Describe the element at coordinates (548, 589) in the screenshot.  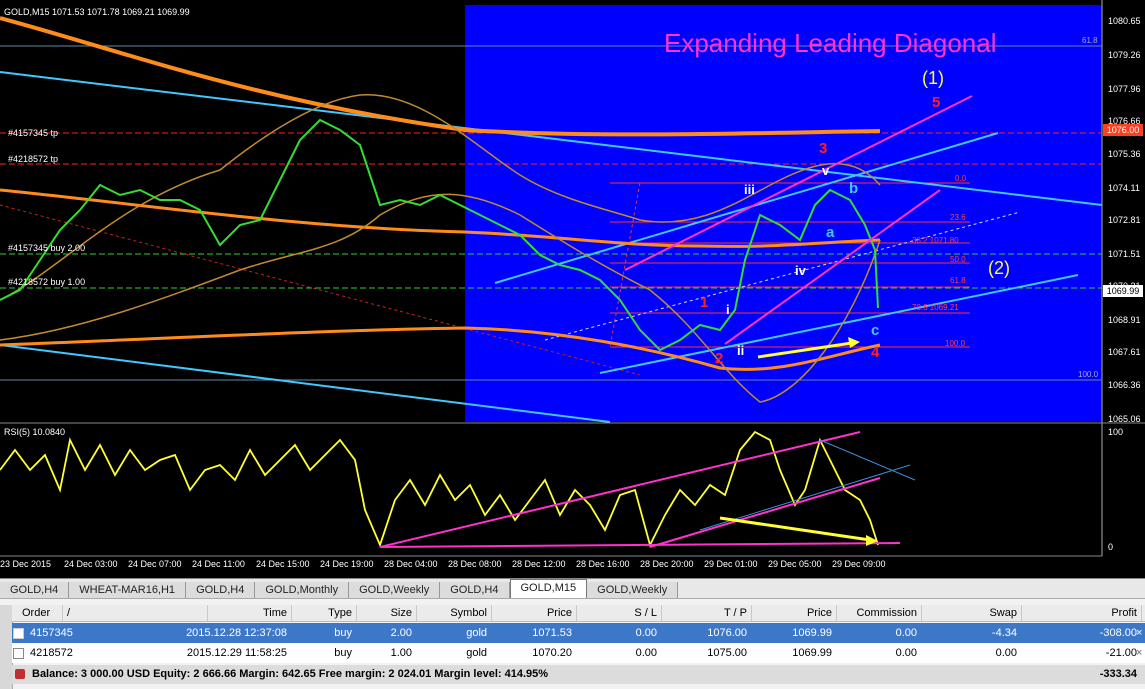
I see `chart-tab-active: GOLD,M15` at that location.